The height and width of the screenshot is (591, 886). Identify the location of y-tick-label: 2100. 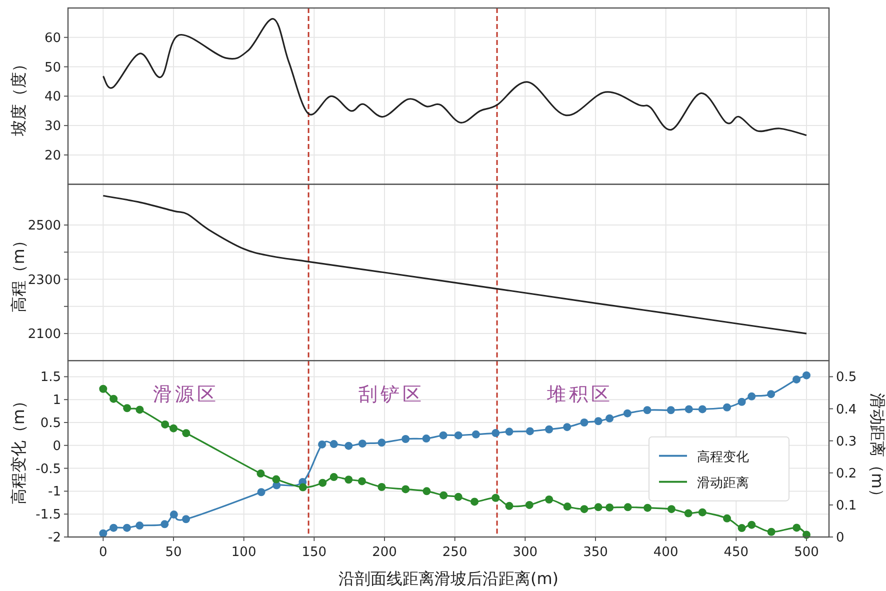
(44, 334).